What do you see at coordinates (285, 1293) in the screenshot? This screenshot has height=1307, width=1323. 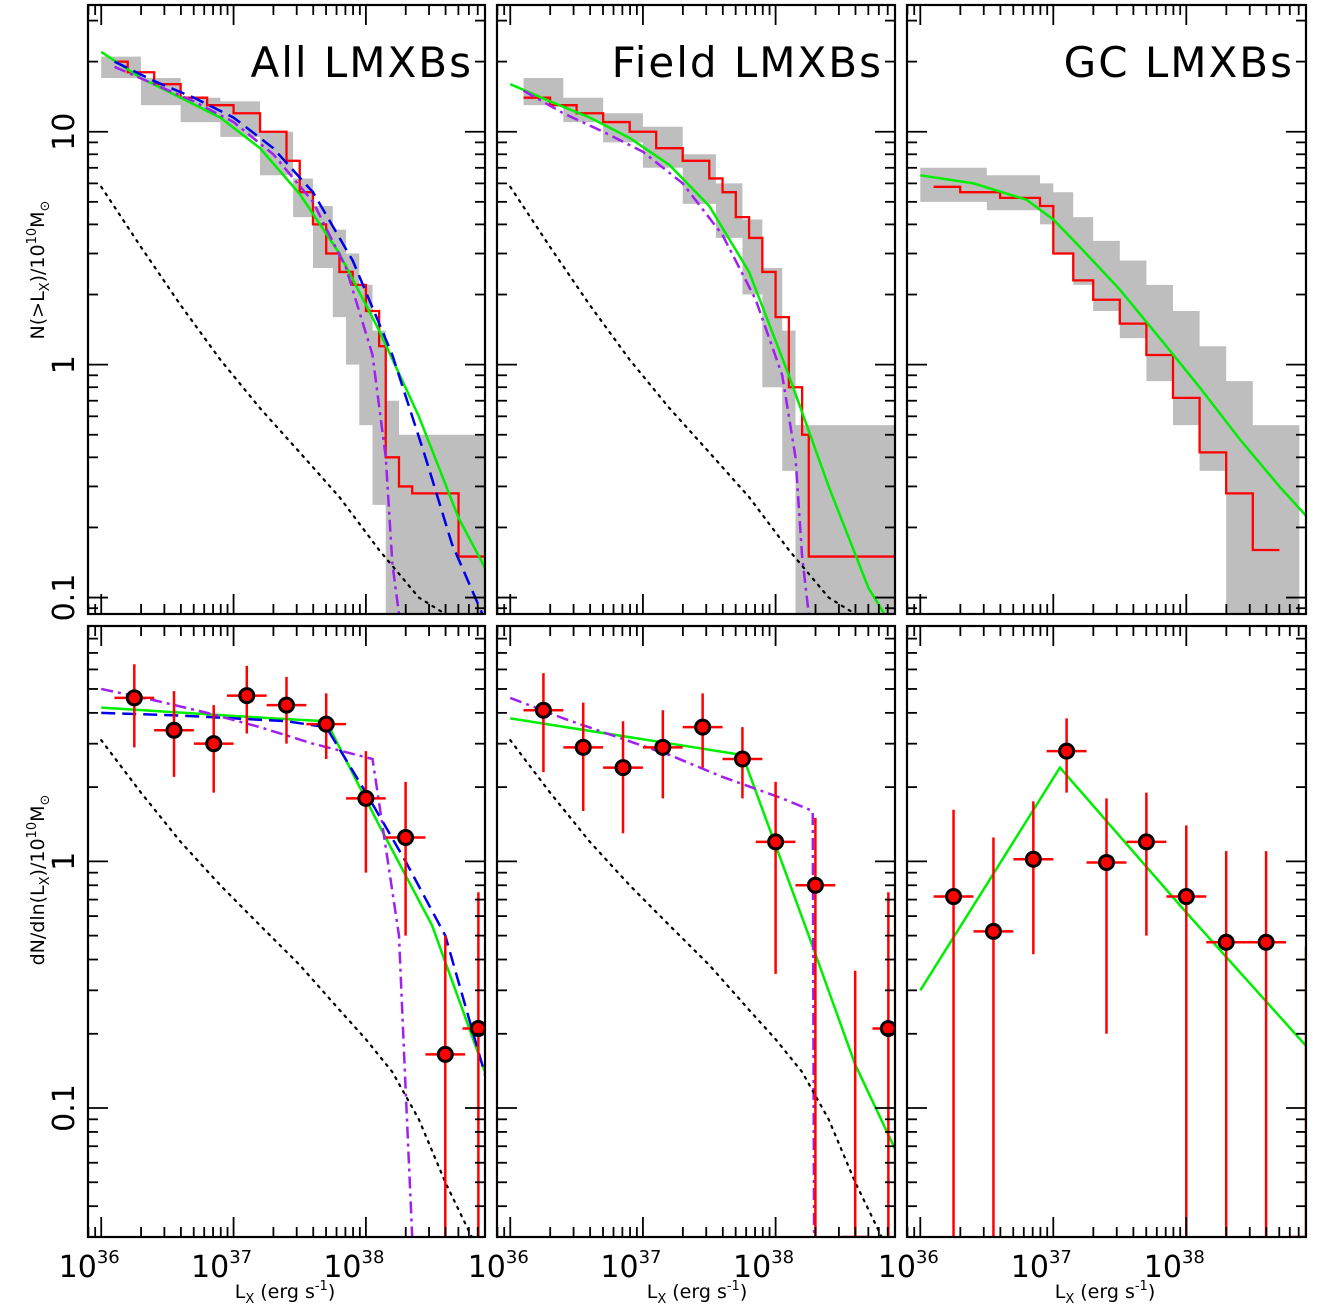 I see `x-axis-label-left: LX (erg s-1)` at bounding box center [285, 1293].